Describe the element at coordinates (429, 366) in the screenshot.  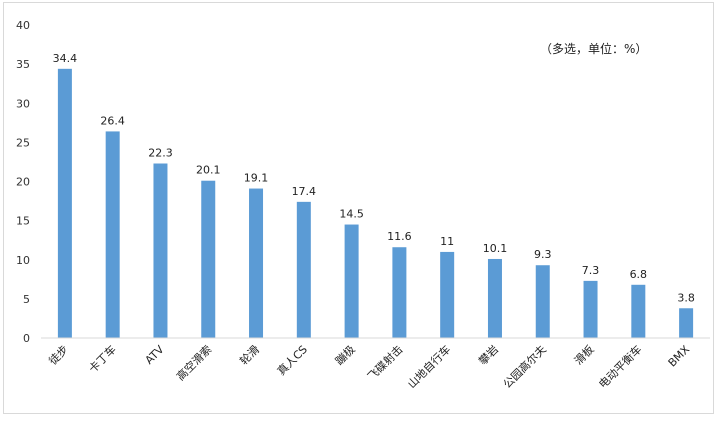
I see `x-category-label: 山地自行车` at that location.